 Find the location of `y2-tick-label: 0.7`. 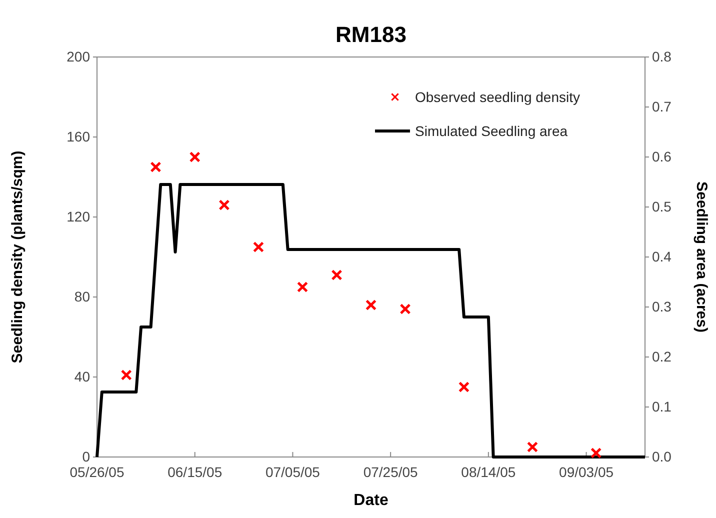

y2-tick-label: 0.7 is located at coordinates (662, 106).